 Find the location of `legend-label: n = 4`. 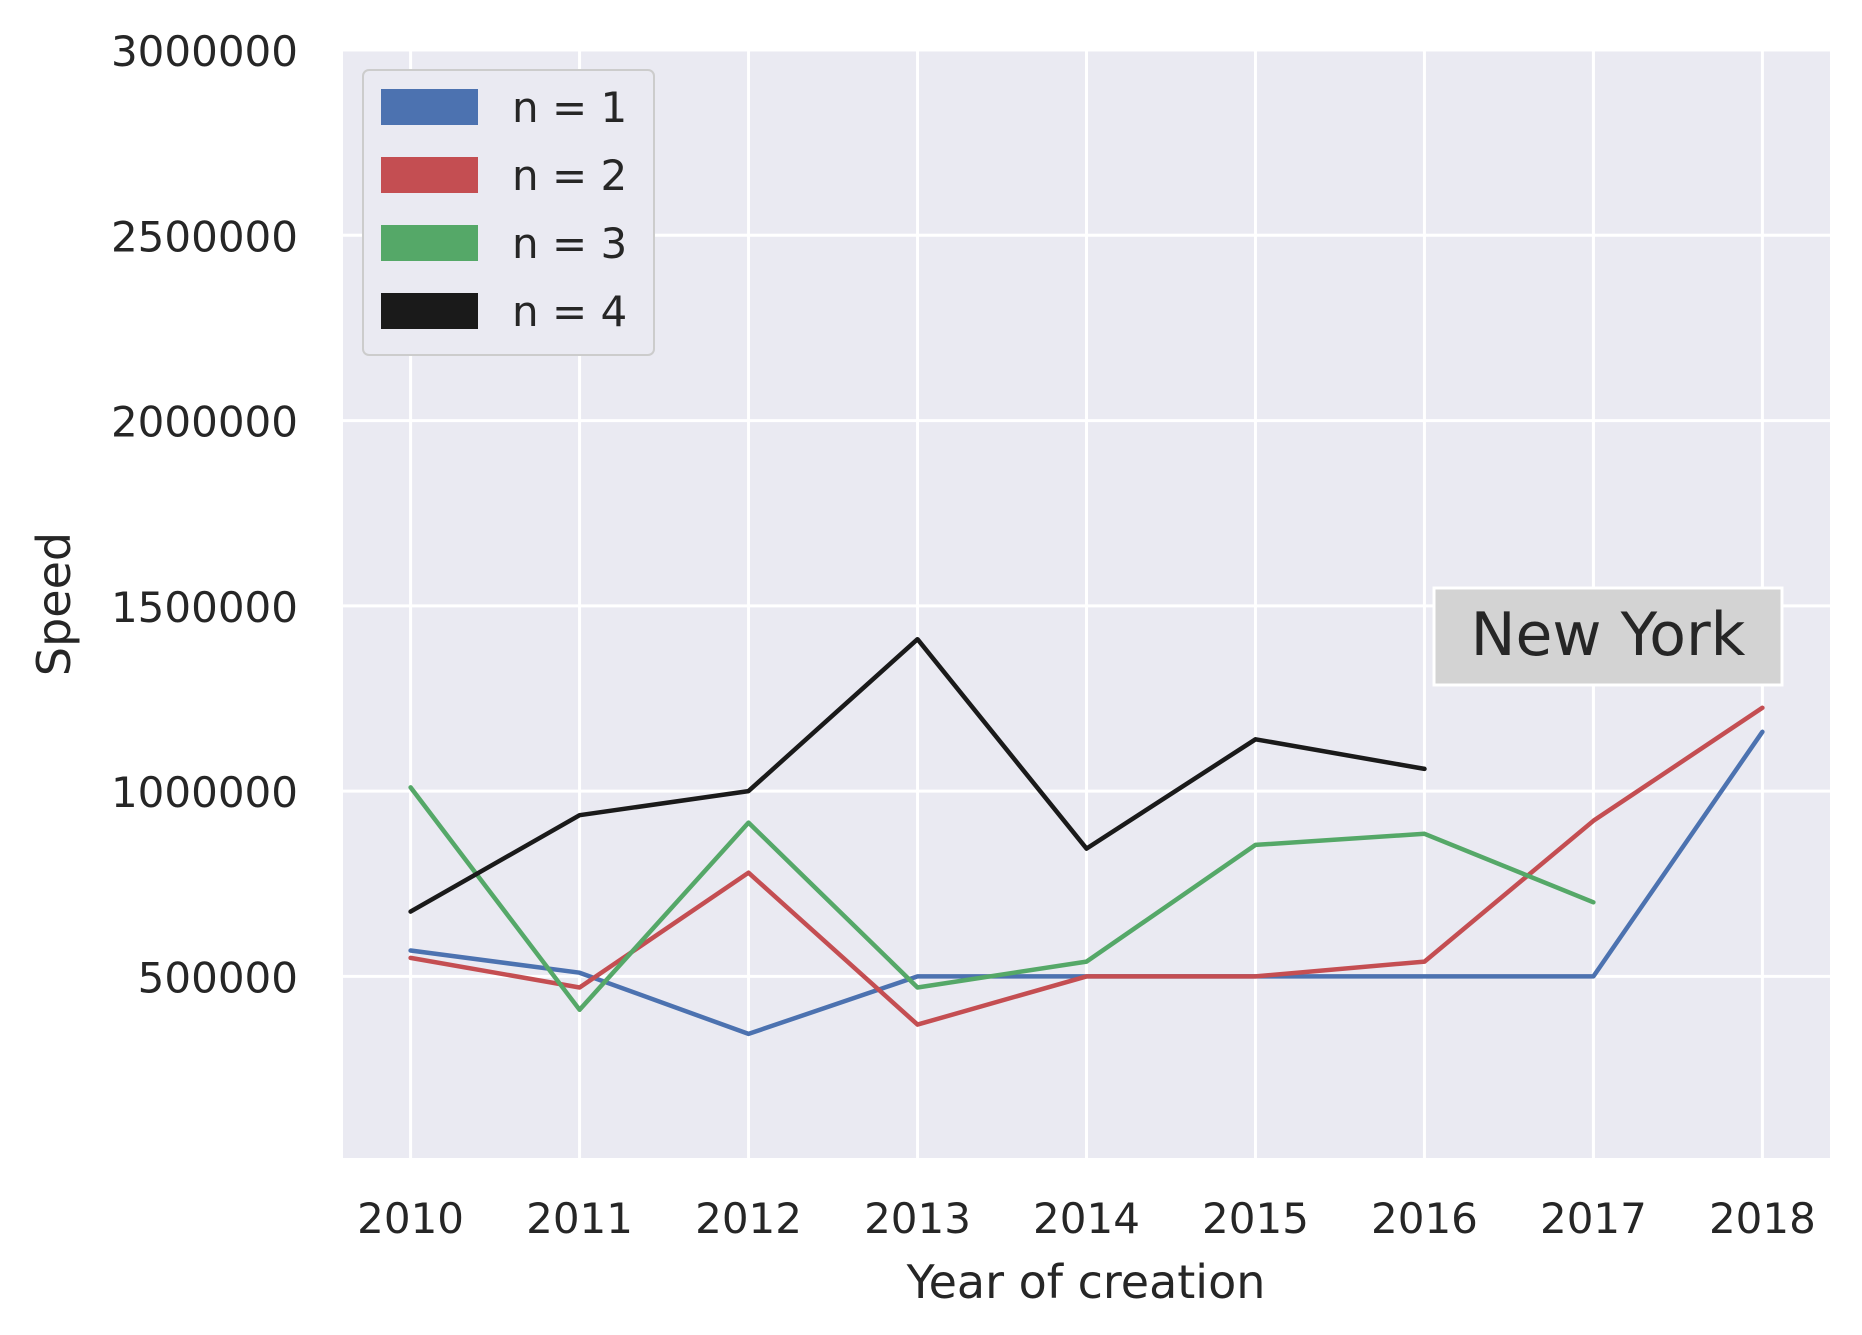

legend-label: n = 4 is located at coordinates (569, 311).